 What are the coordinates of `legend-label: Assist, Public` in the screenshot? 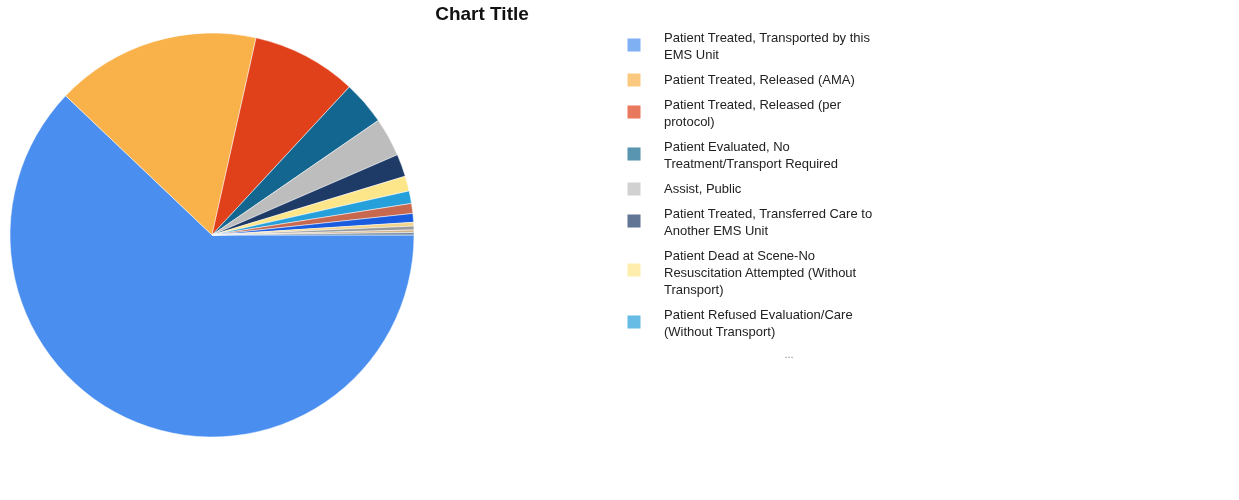 It's located at (703, 188).